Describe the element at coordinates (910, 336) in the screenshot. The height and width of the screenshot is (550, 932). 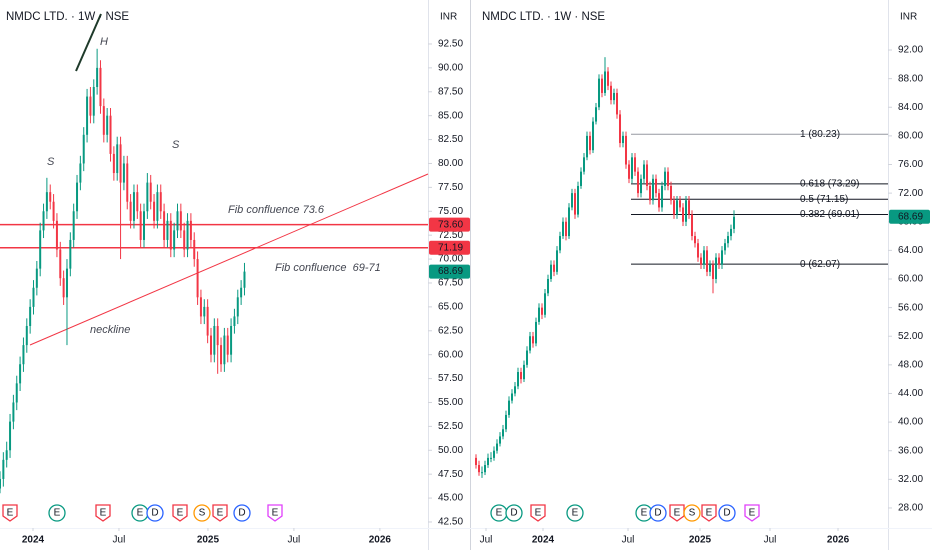
I see `y-tick-label: 52.00` at that location.